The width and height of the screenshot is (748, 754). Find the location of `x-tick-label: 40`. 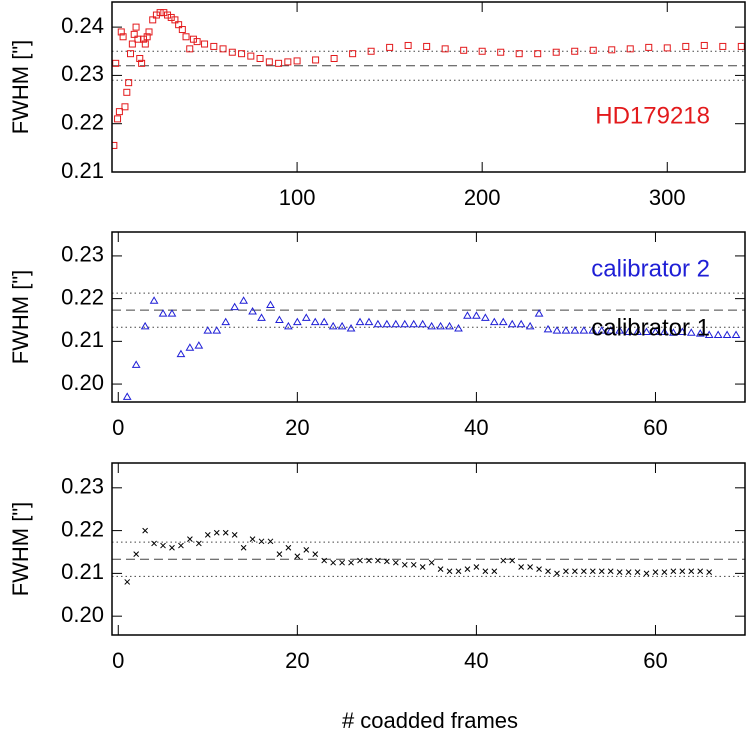

x-tick-label: 40 is located at coordinates (476, 427).